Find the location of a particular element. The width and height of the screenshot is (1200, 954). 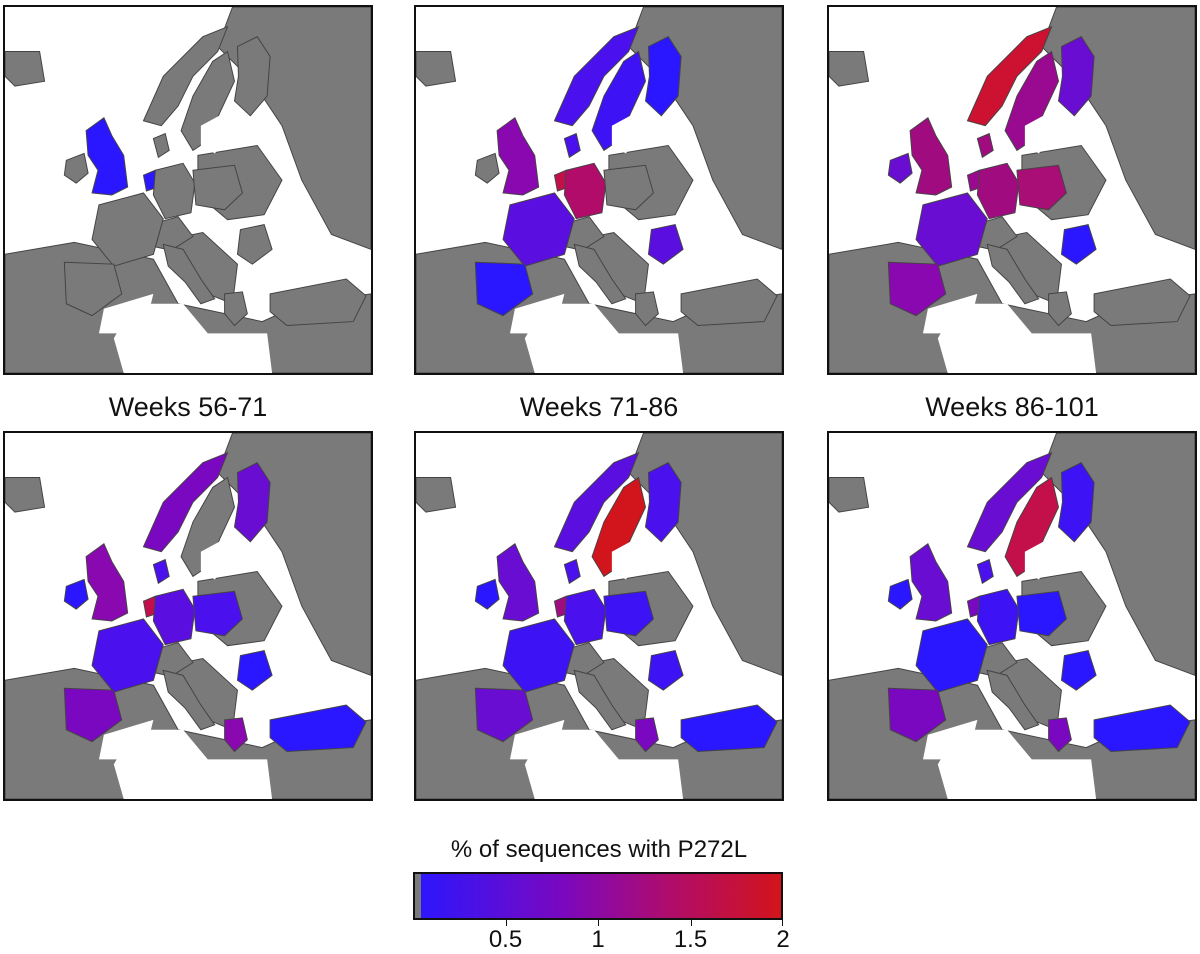

panel-title-weeks-71-86: Weeks 71-86 is located at coordinates (599, 407).